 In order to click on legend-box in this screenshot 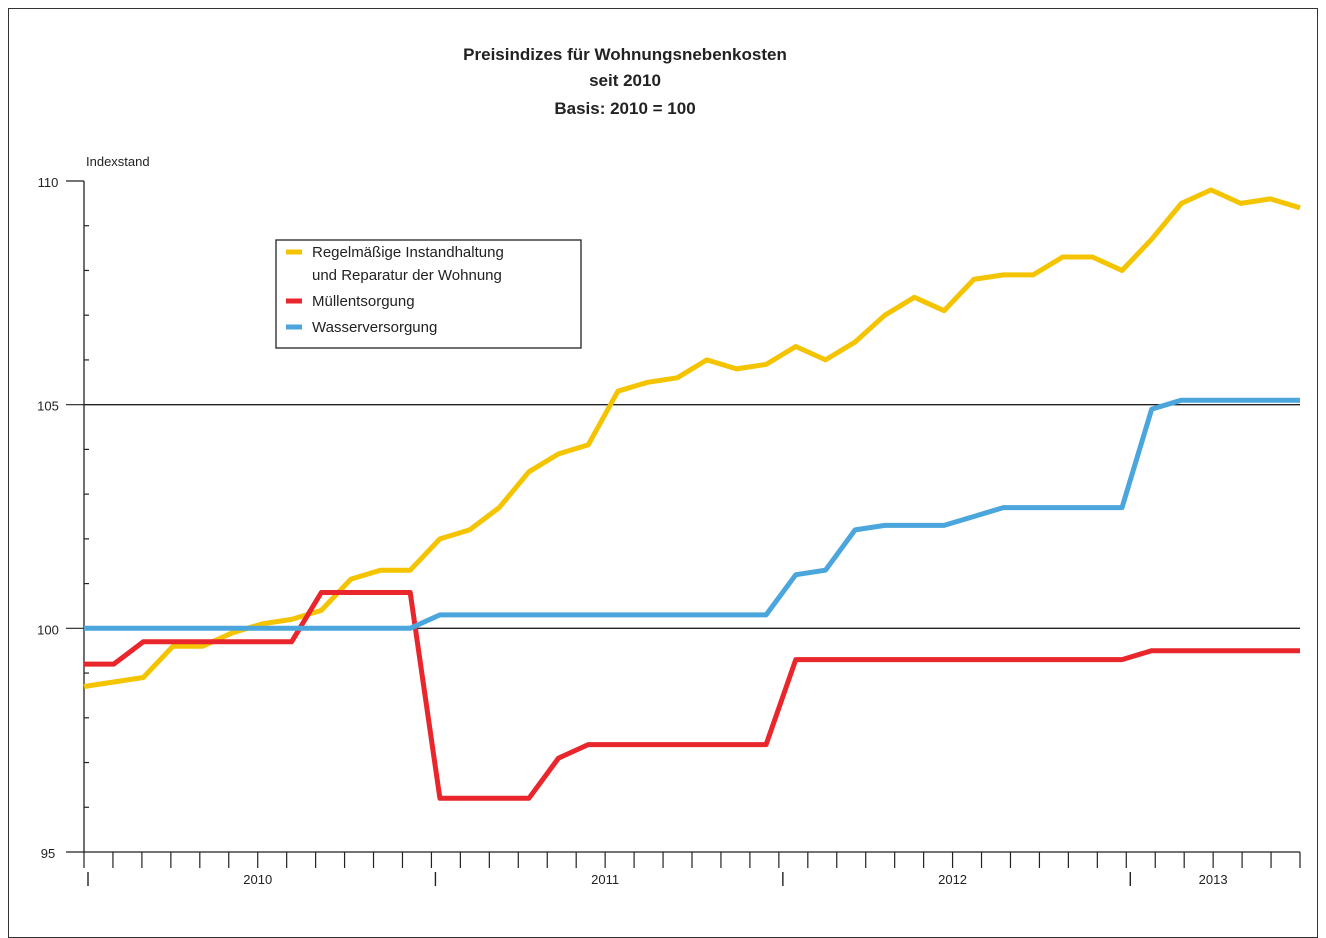, I will do `click(428, 294)`.